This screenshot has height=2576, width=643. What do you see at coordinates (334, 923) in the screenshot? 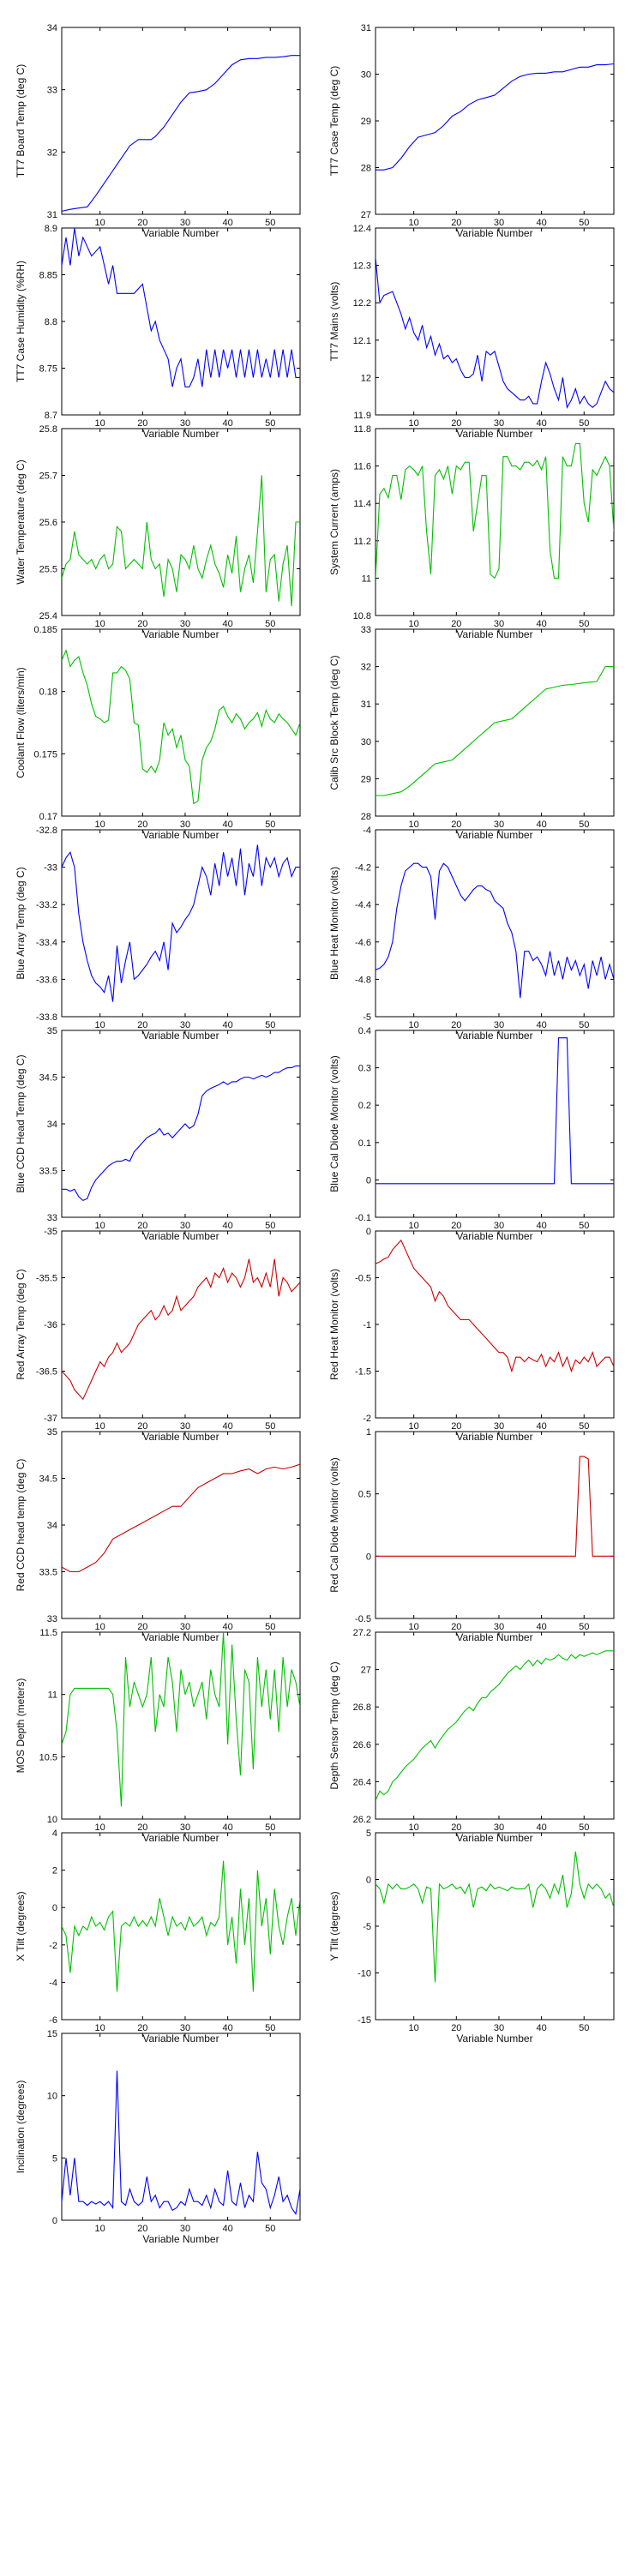
I see `y-axis-label: Blue Heat Monitor (volts)` at bounding box center [334, 923].